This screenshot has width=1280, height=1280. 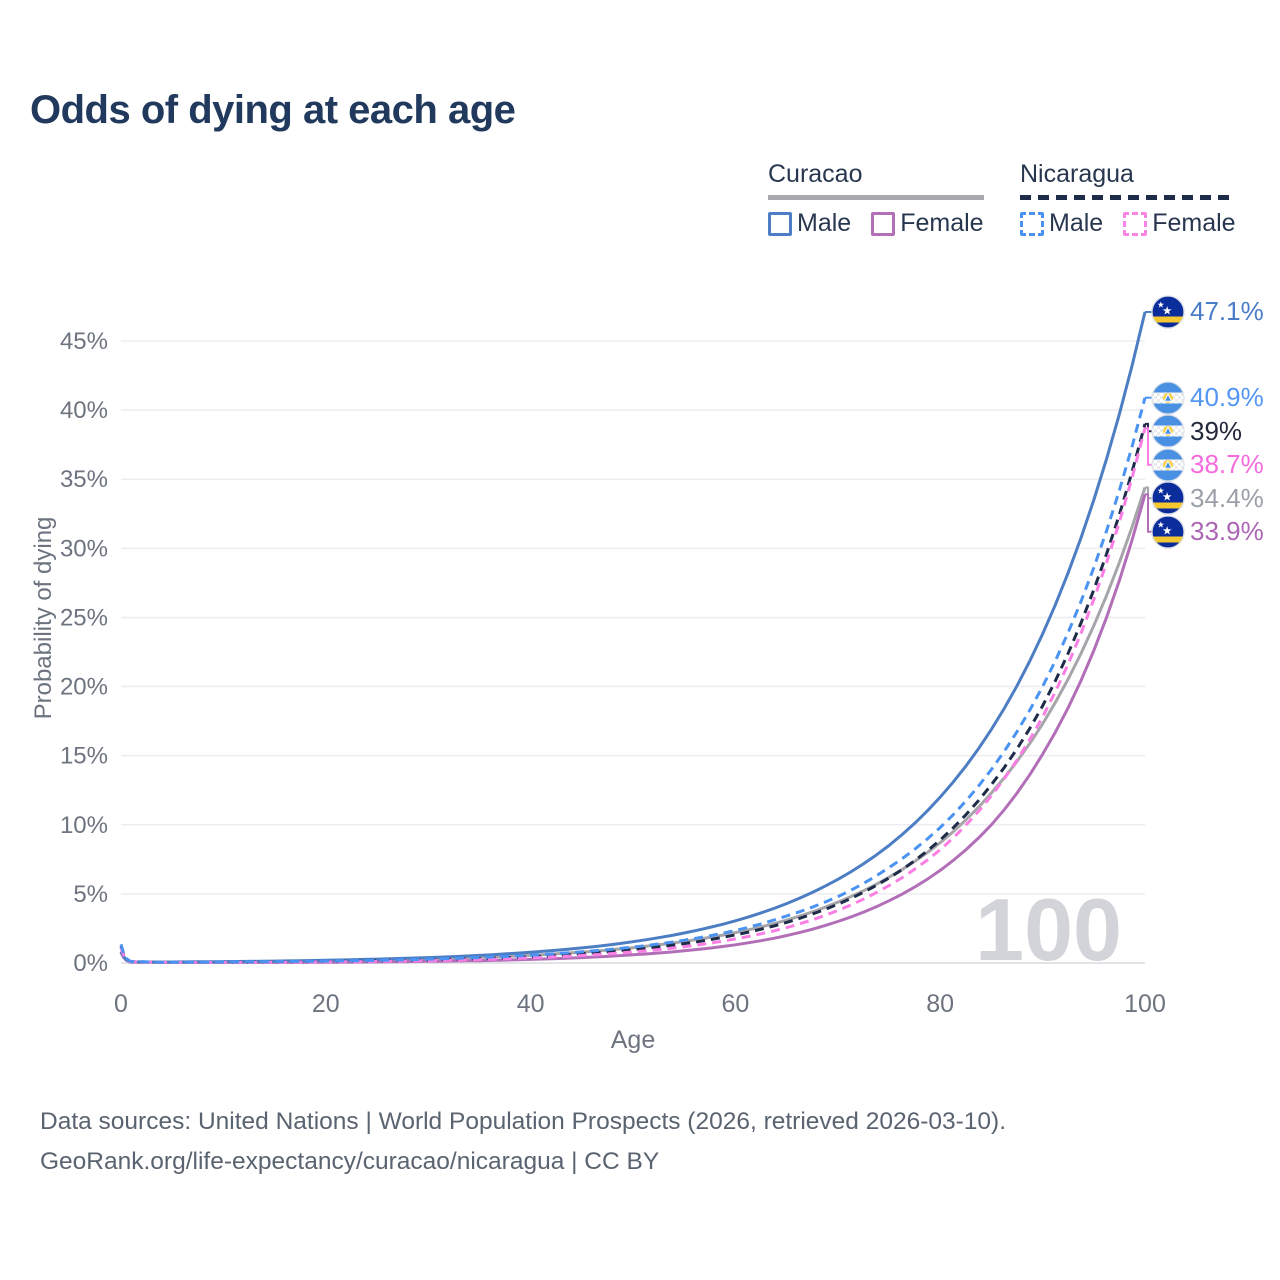 What do you see at coordinates (84, 825) in the screenshot?
I see `y-tick-label: 10%` at bounding box center [84, 825].